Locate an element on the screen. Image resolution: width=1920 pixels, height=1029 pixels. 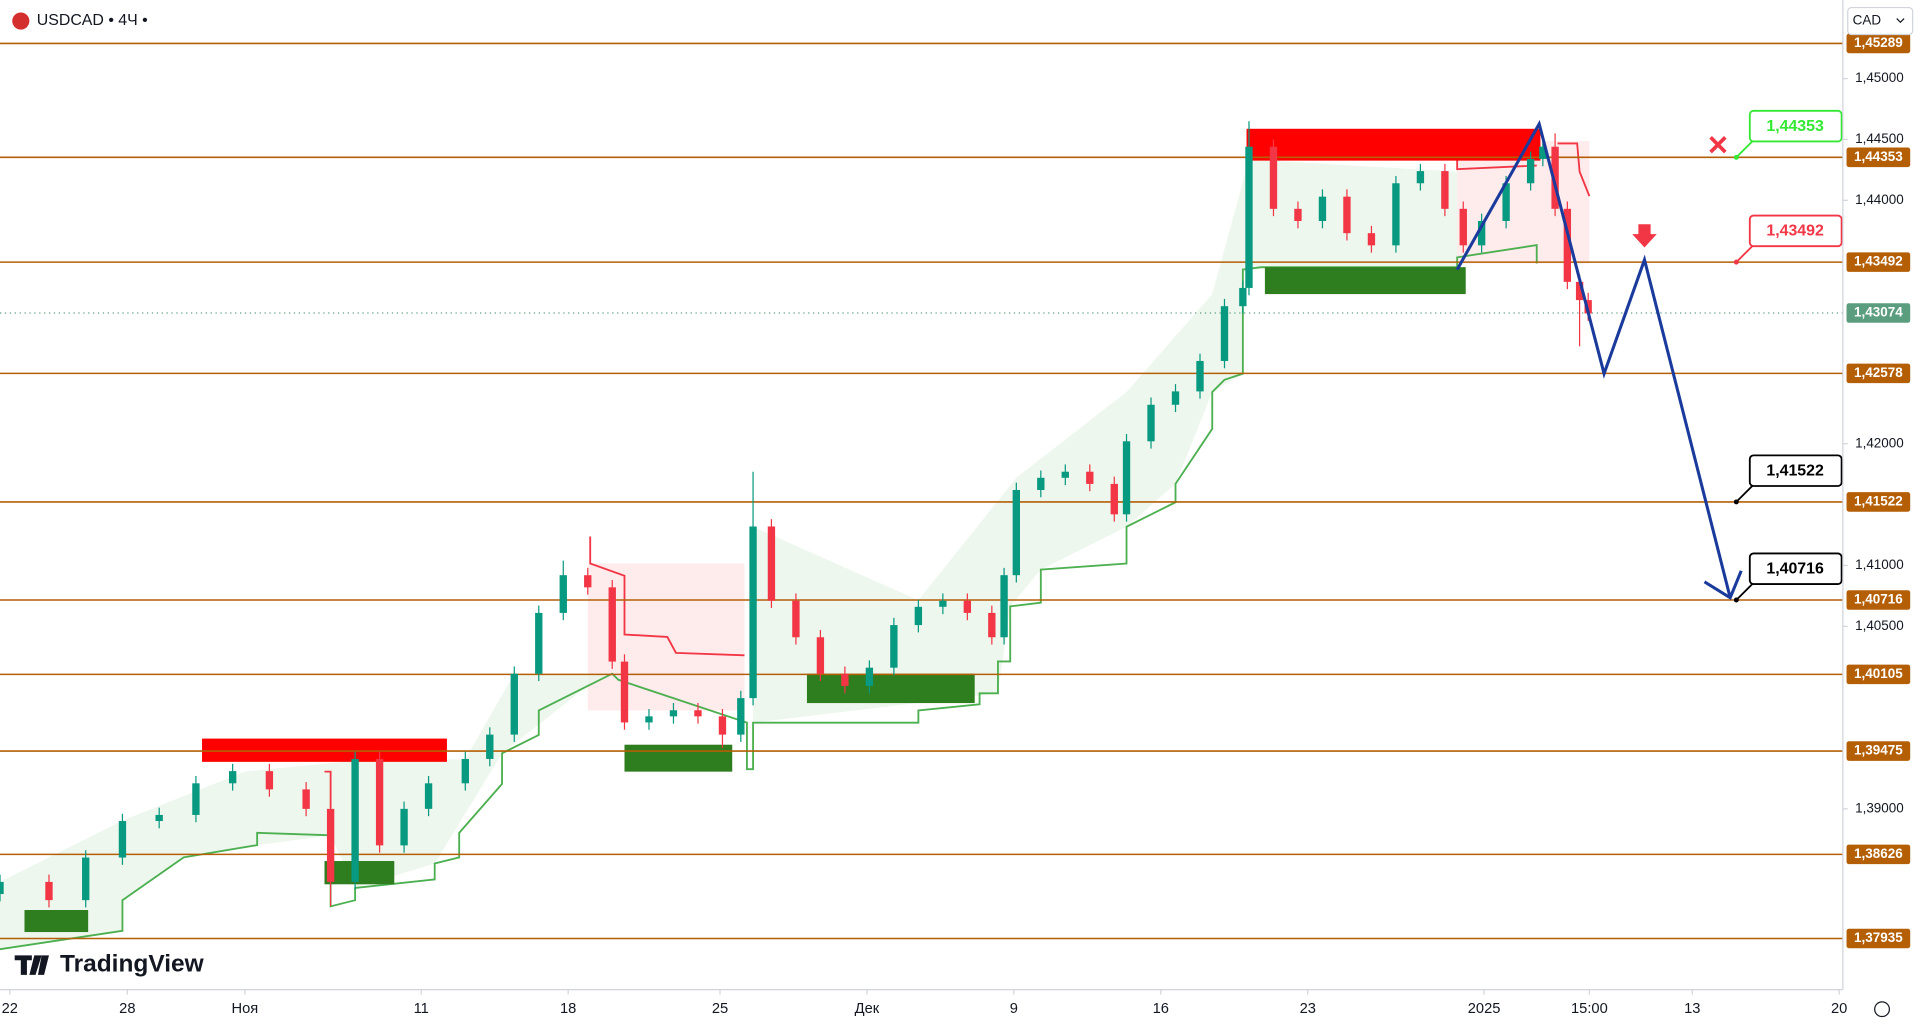
y-tick-label: 1,44000 is located at coordinates (1879, 199).